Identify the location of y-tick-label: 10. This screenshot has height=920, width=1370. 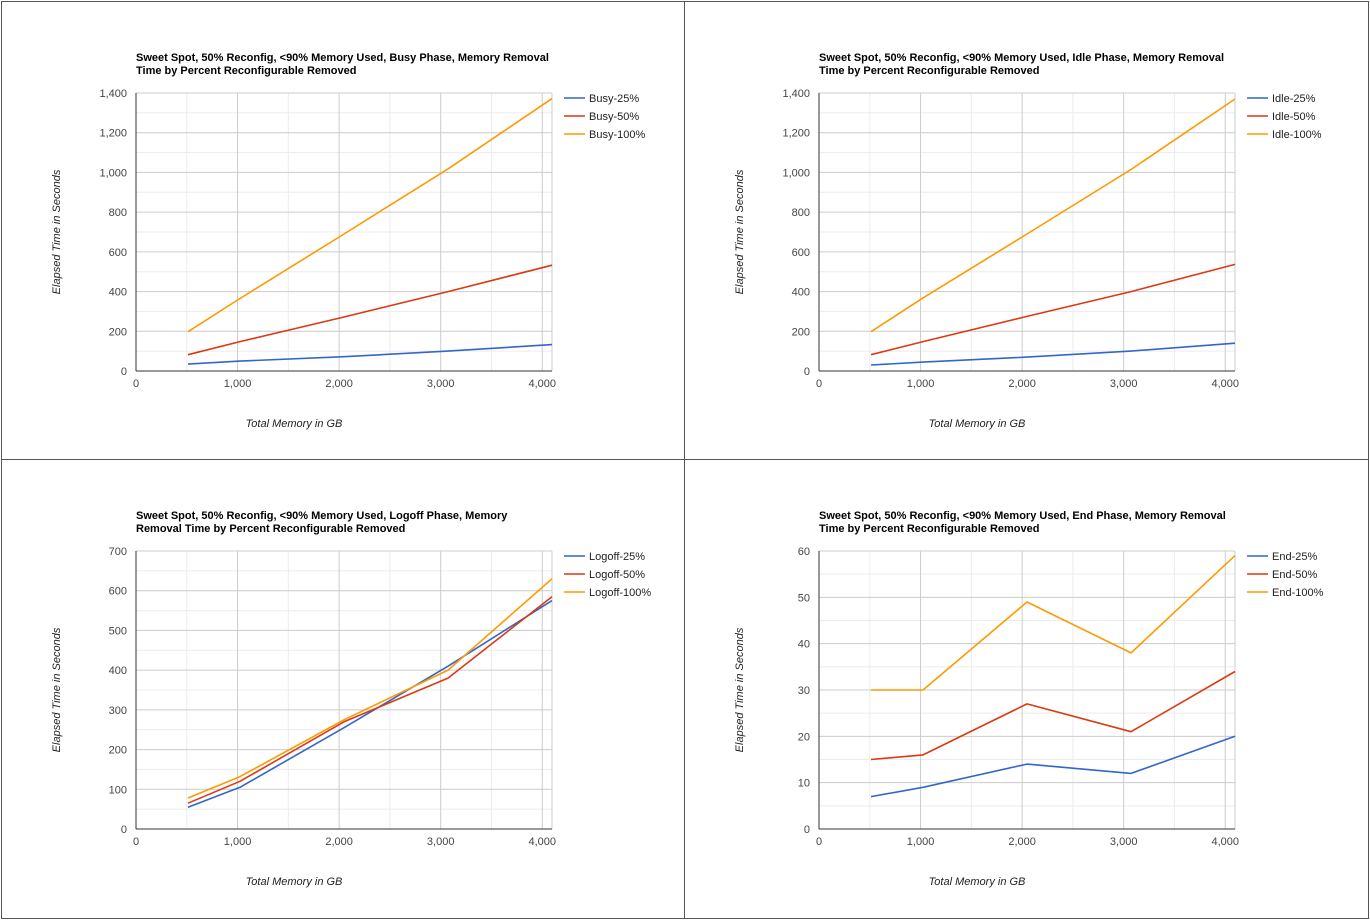
(804, 784).